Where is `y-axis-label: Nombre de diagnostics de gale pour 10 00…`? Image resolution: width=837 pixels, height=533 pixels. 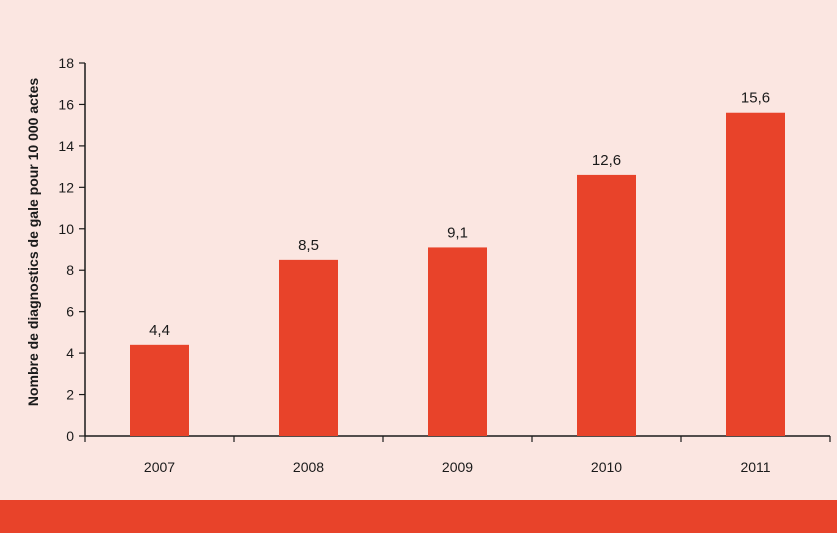
y-axis-label: Nombre de diagnostics de gale pour 10 00… is located at coordinates (33, 242).